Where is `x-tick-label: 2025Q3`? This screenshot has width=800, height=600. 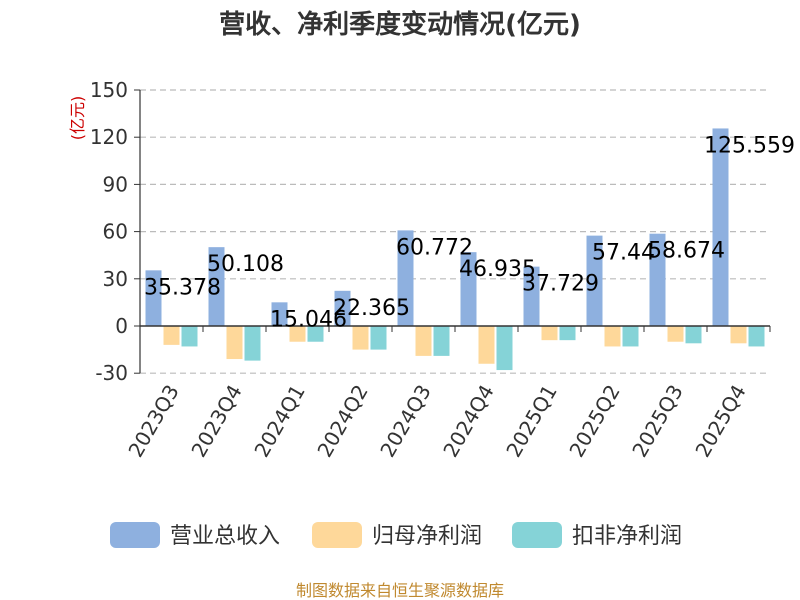 x-tick-label: 2025Q3 is located at coordinates (657, 421).